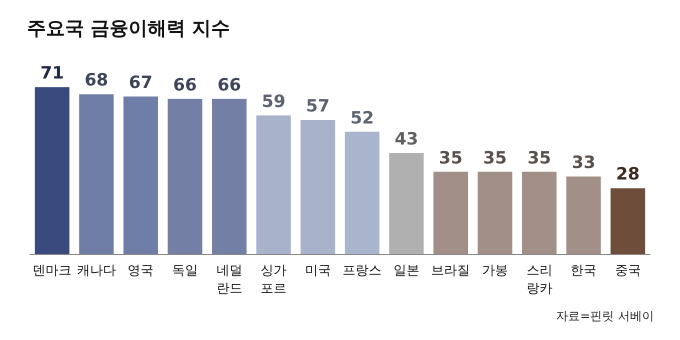 This screenshot has width=680, height=340. Describe the element at coordinates (128, 29) in the screenshot. I see `chart-title: 주요국 금융이해력 지수` at that location.